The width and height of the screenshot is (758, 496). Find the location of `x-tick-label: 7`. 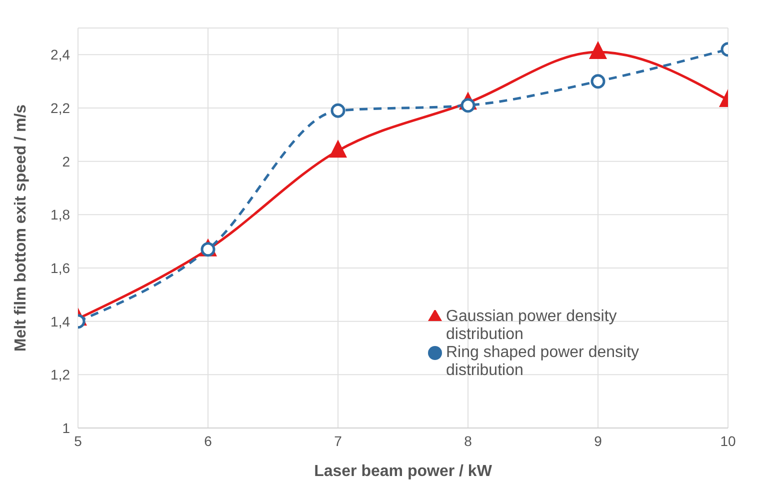

x-tick-label: 7 is located at coordinates (338, 440).